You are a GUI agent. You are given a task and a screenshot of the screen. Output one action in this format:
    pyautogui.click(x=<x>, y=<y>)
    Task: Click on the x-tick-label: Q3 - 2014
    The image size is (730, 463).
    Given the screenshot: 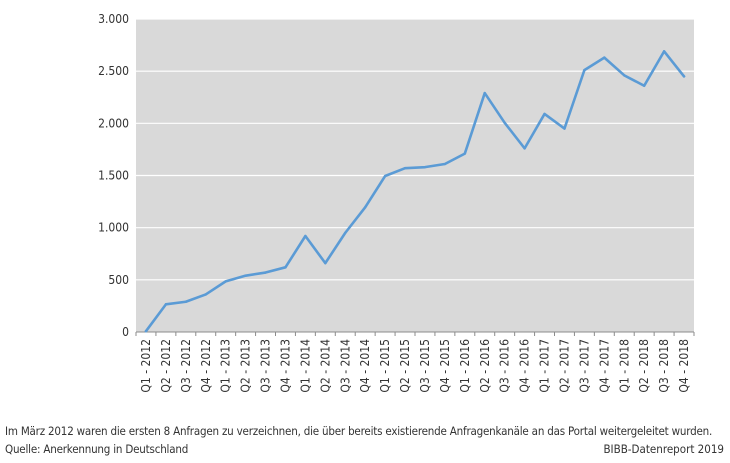 What is the action you would take?
    pyautogui.click(x=345, y=366)
    